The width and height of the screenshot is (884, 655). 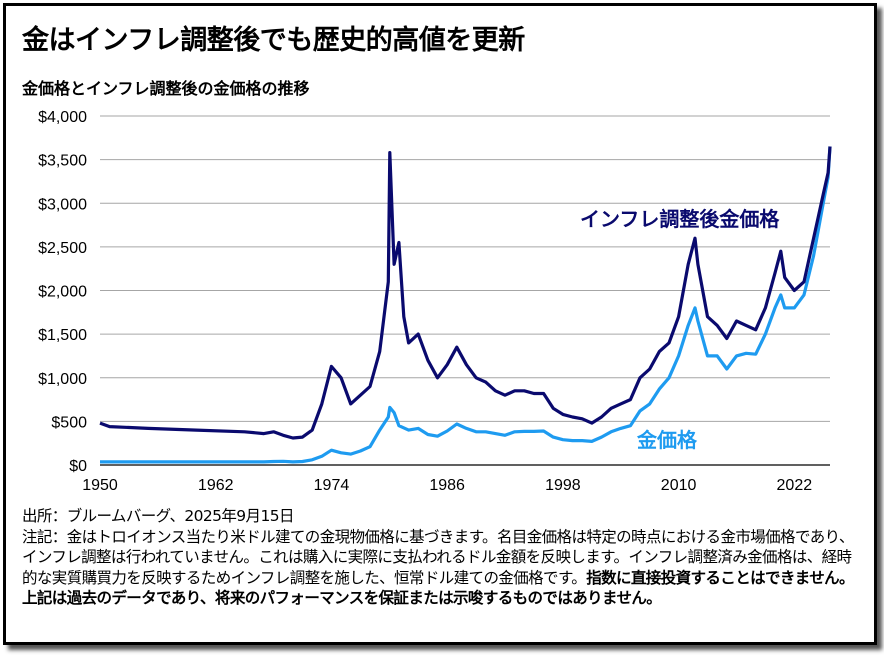 I want to click on legend-label-adjusted: インフレ調整後金価格, so click(x=680, y=219).